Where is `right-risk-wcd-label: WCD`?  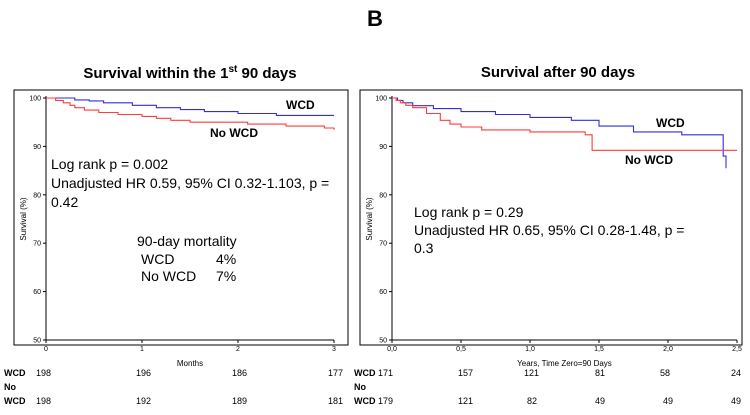
right-risk-wcd-label: WCD is located at coordinates (365, 373).